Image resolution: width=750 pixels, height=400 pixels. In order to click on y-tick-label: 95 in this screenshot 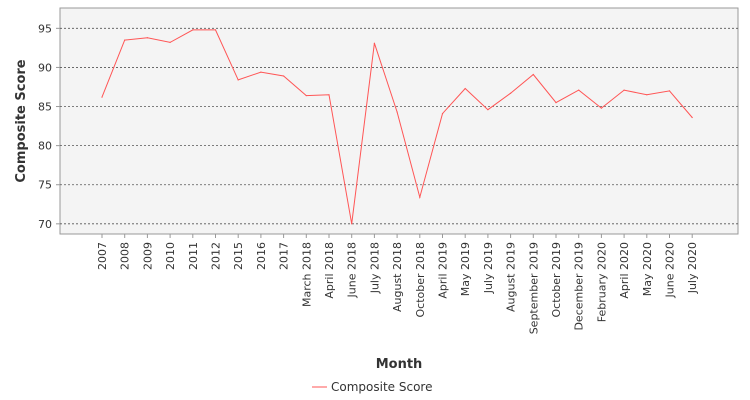, I will do `click(45, 28)`.